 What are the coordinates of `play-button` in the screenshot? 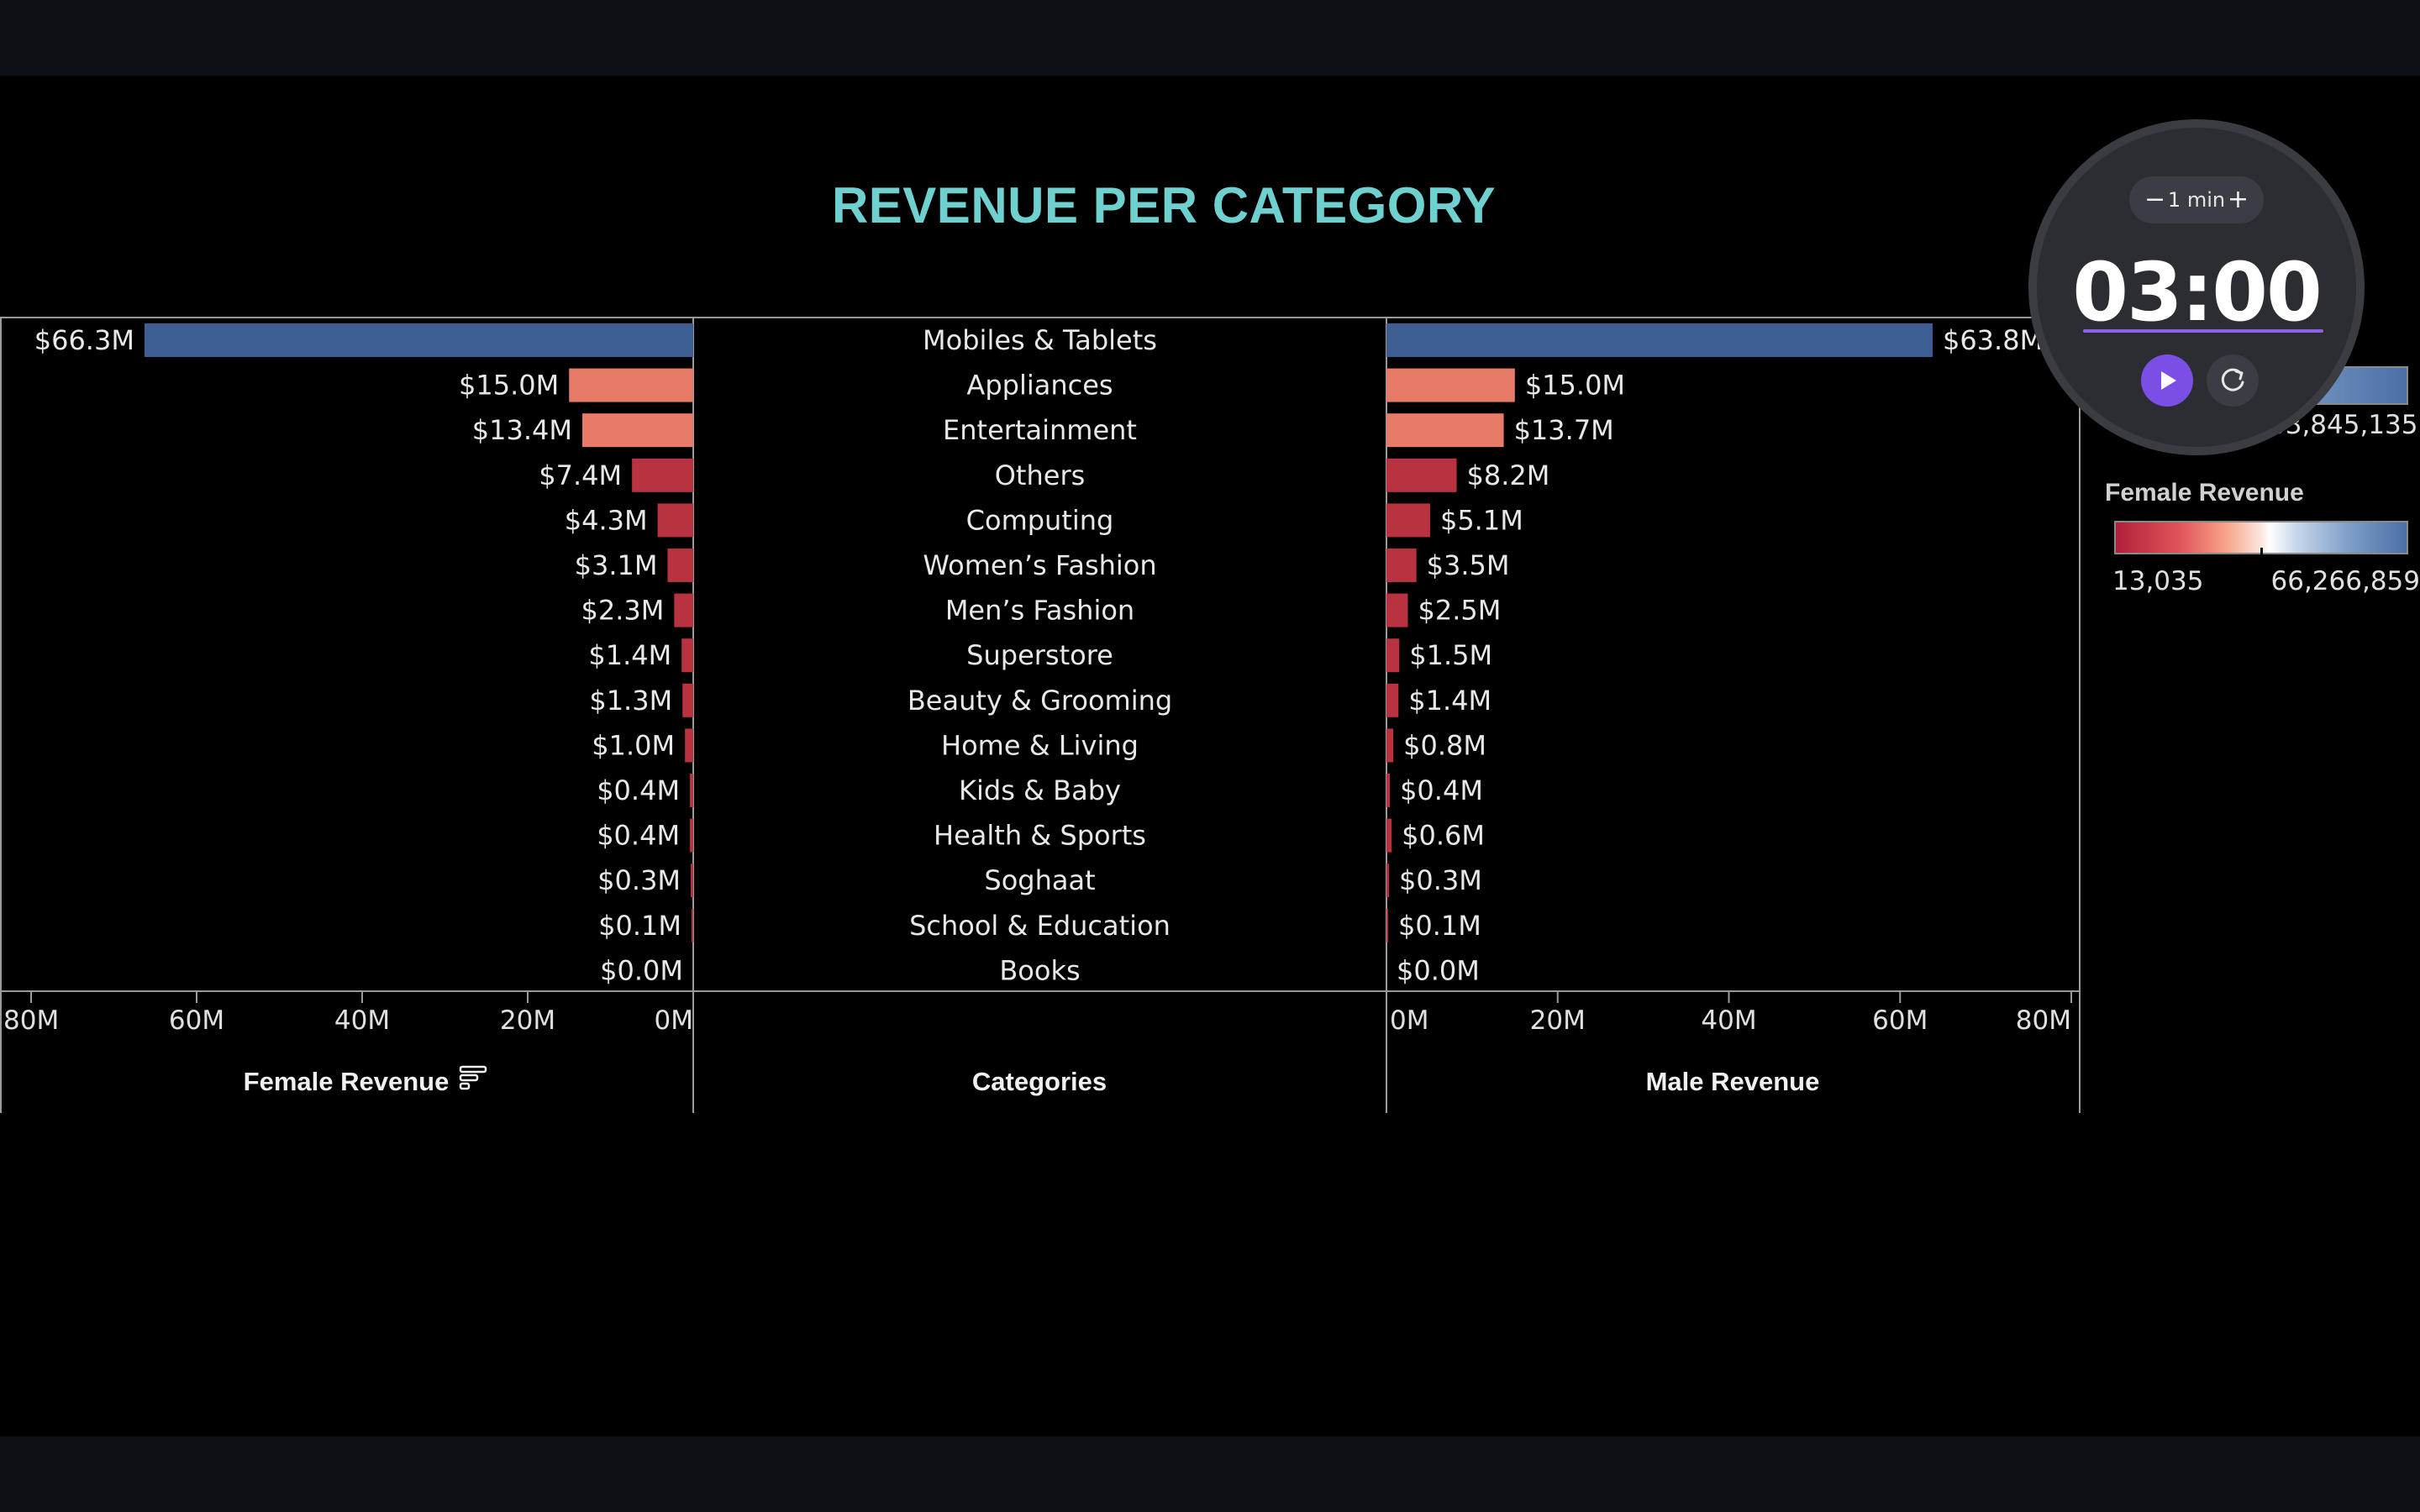 It's located at (2167, 380).